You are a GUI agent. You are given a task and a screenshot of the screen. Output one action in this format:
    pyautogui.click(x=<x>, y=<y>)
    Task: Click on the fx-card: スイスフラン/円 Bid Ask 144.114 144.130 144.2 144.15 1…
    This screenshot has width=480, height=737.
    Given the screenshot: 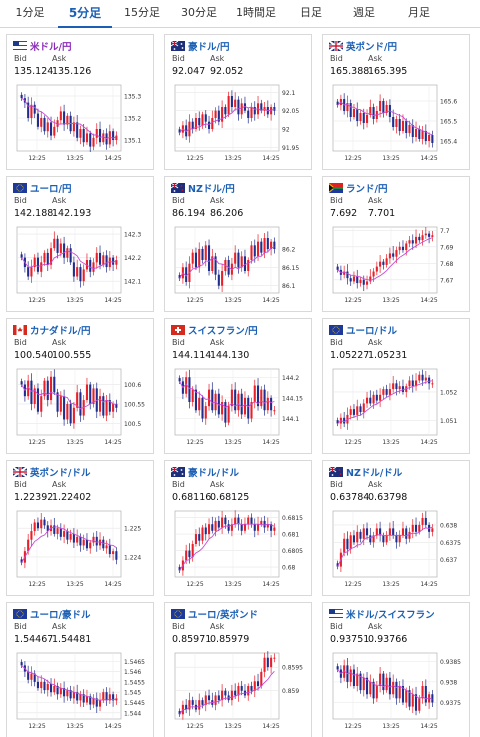 What is the action you would take?
    pyautogui.click(x=238, y=386)
    